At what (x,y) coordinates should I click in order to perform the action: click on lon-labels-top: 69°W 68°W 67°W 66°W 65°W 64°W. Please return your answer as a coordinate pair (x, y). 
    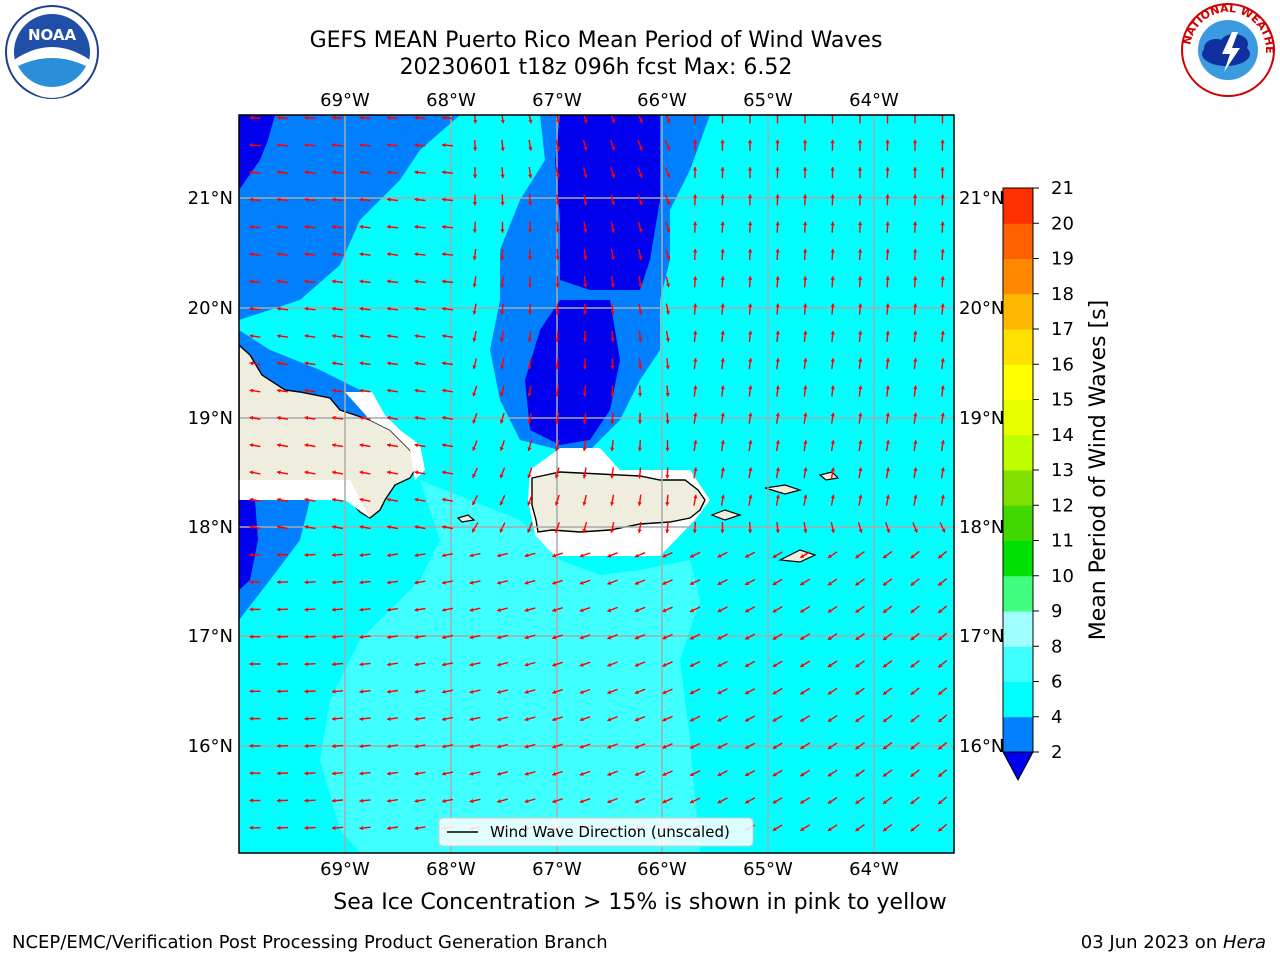
    Looking at the image, I should click on (609, 100).